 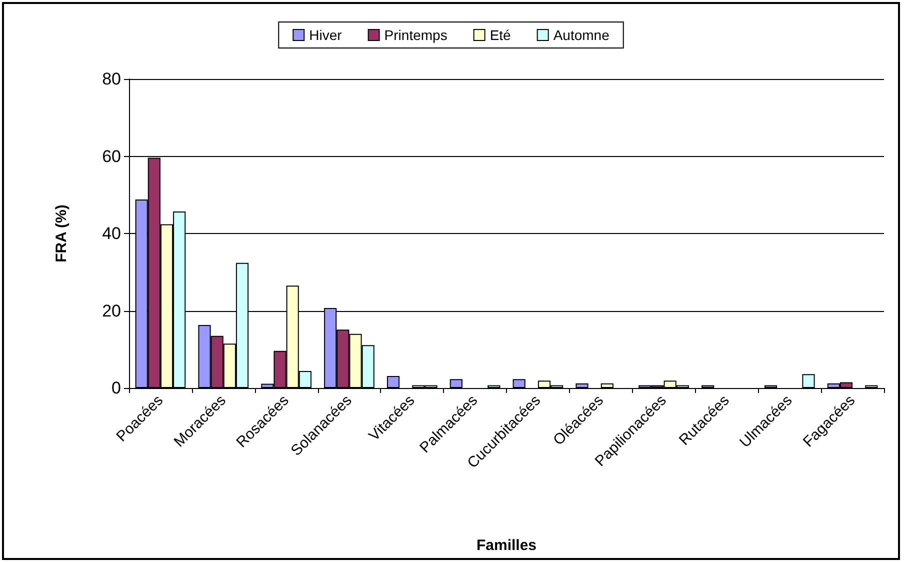 I want to click on y-tick-label: 80, so click(x=111, y=79).